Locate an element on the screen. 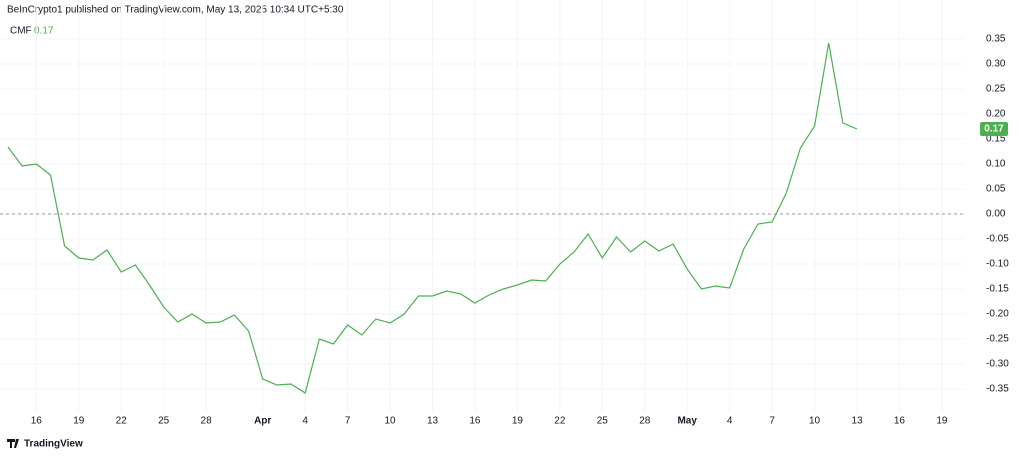  last-value-tag is located at coordinates (994, 129).